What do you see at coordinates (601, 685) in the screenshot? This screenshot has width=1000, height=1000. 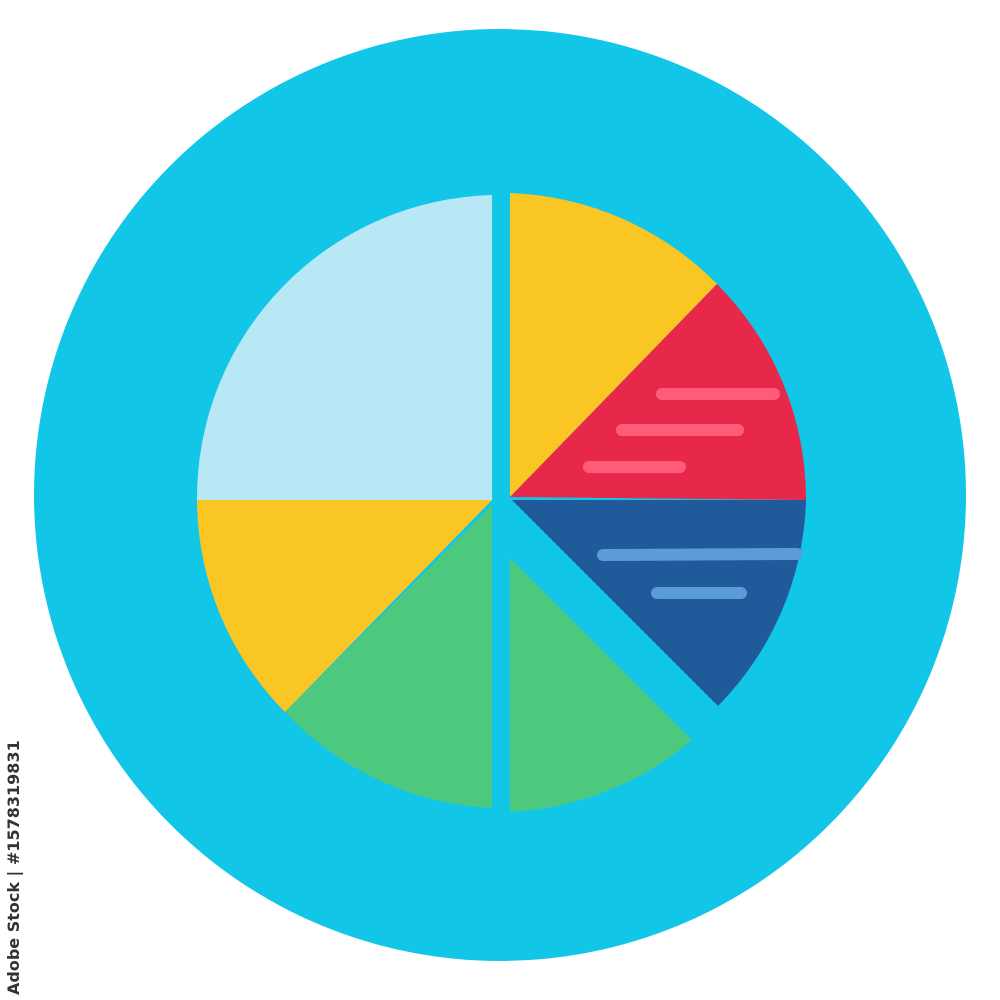 I see `slice-green-right` at bounding box center [601, 685].